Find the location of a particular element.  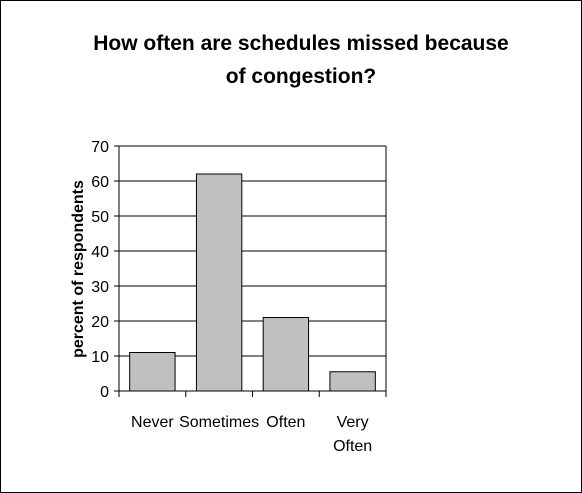

y-tick-label: 30 is located at coordinates (100, 287).